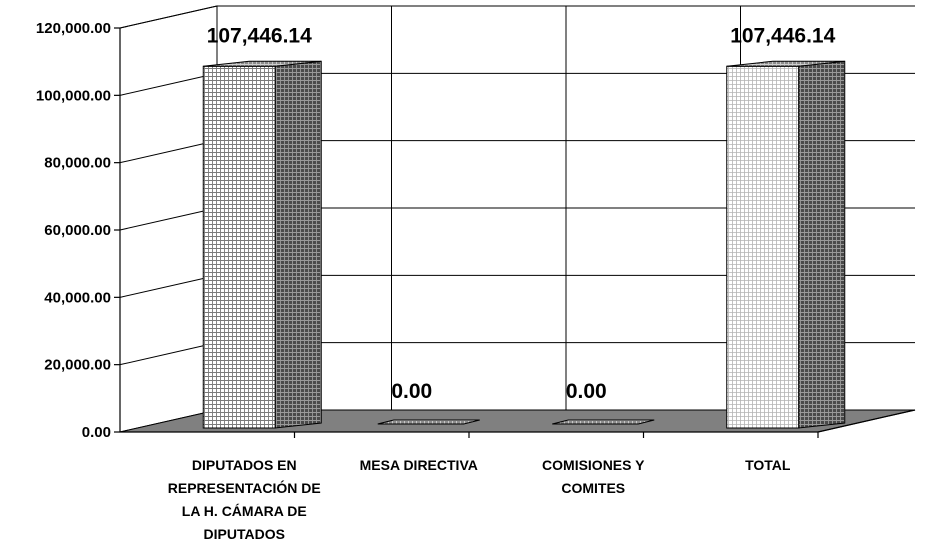 This screenshot has width=927, height=548. Describe the element at coordinates (593, 476) in the screenshot. I see `x-category-label: COMISIONES Y COMITES` at that location.